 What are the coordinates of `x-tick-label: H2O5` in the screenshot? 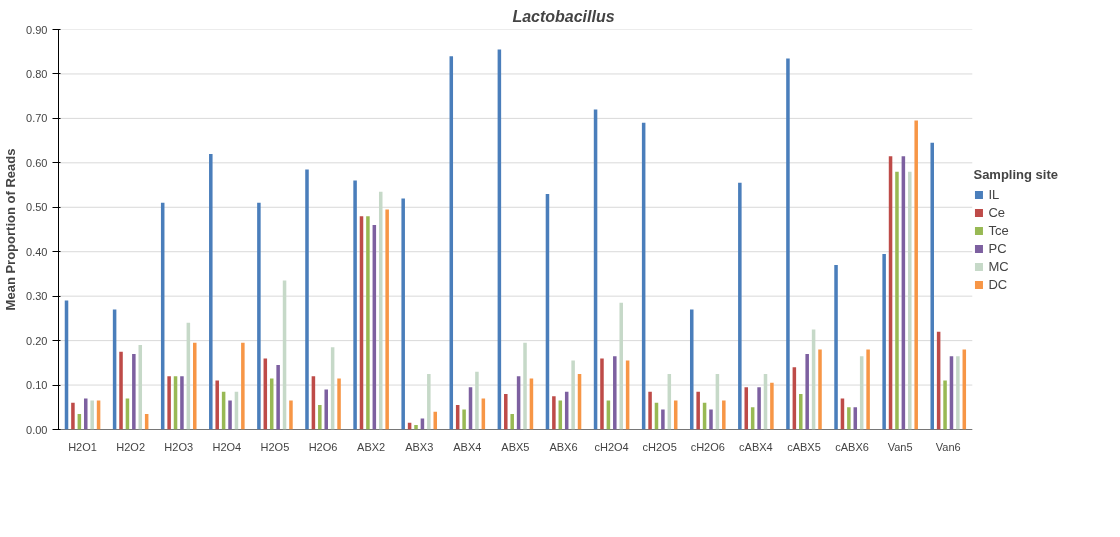 It's located at (275, 446).